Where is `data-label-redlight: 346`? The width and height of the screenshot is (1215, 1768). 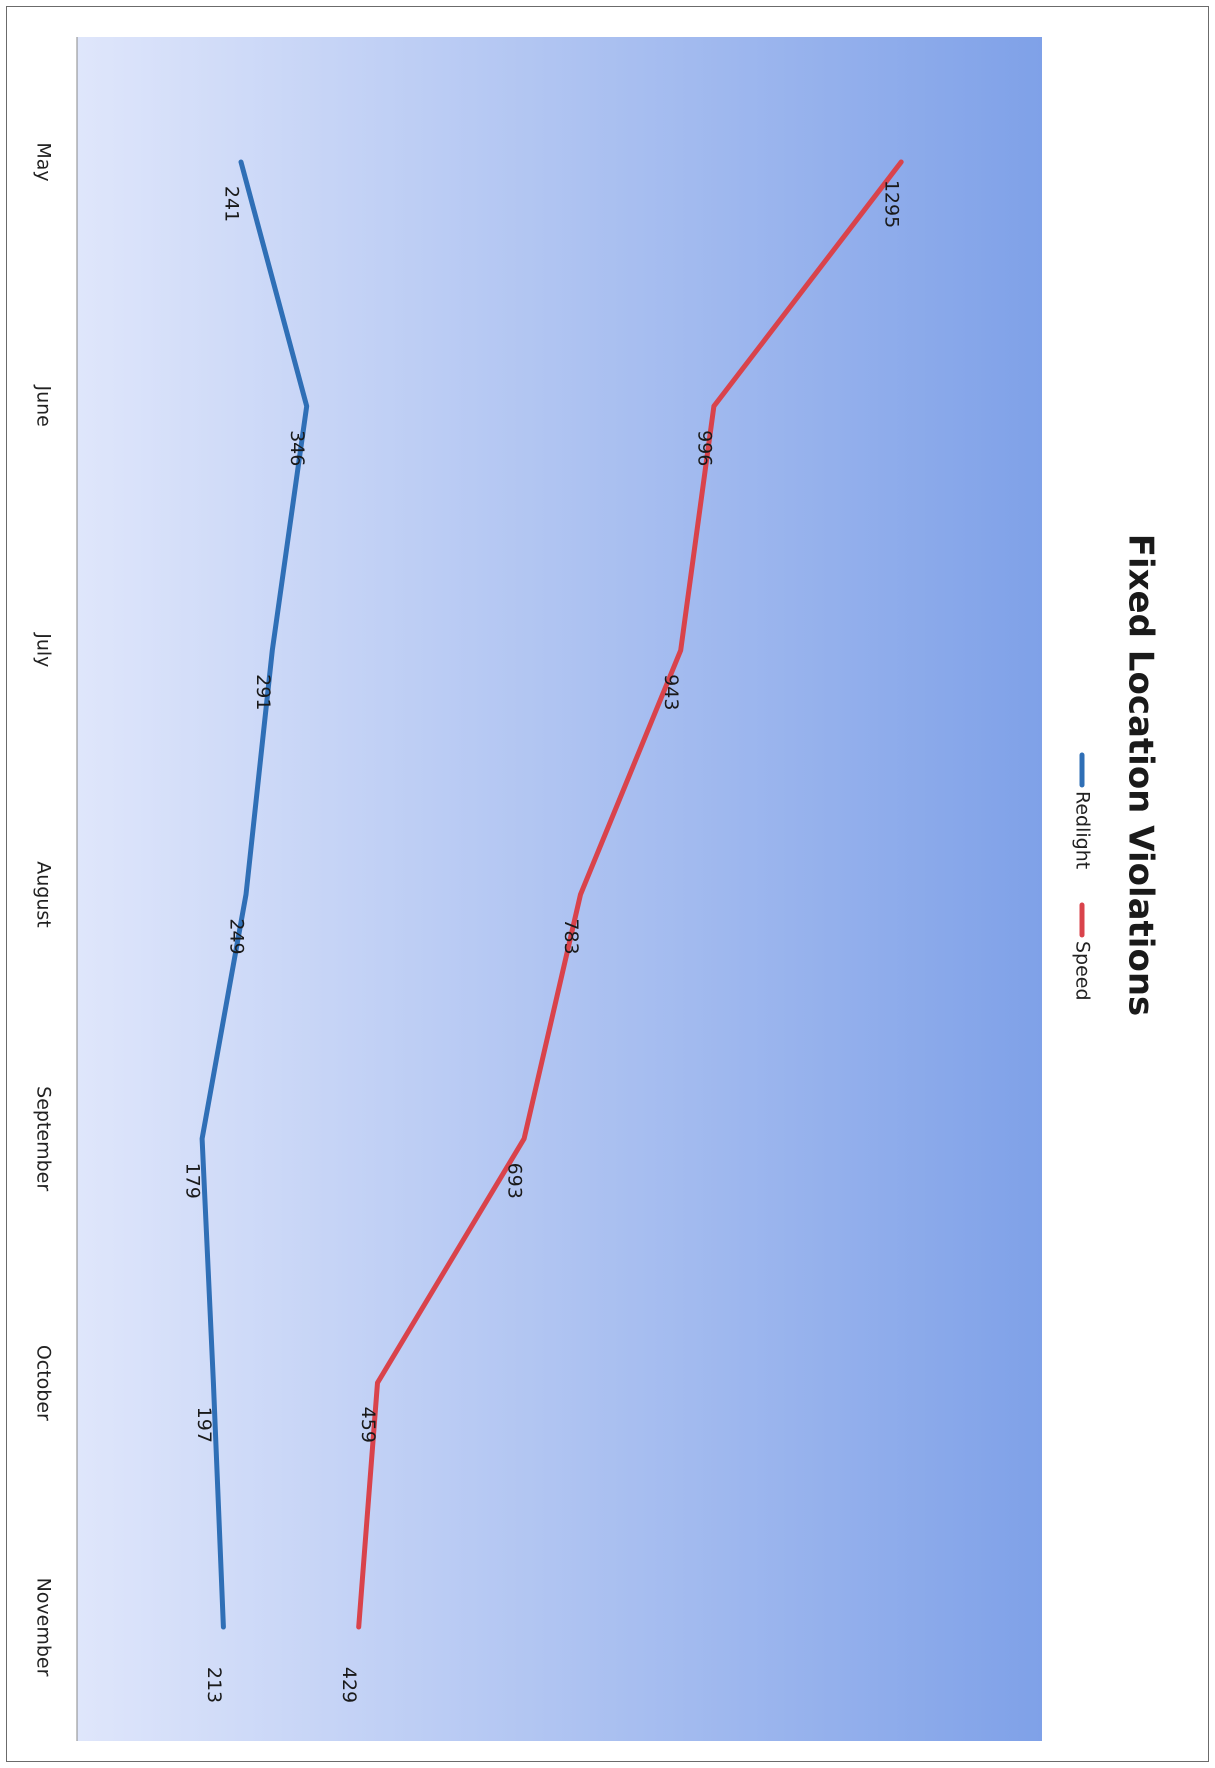 data-label-redlight: 346 is located at coordinates (297, 448).